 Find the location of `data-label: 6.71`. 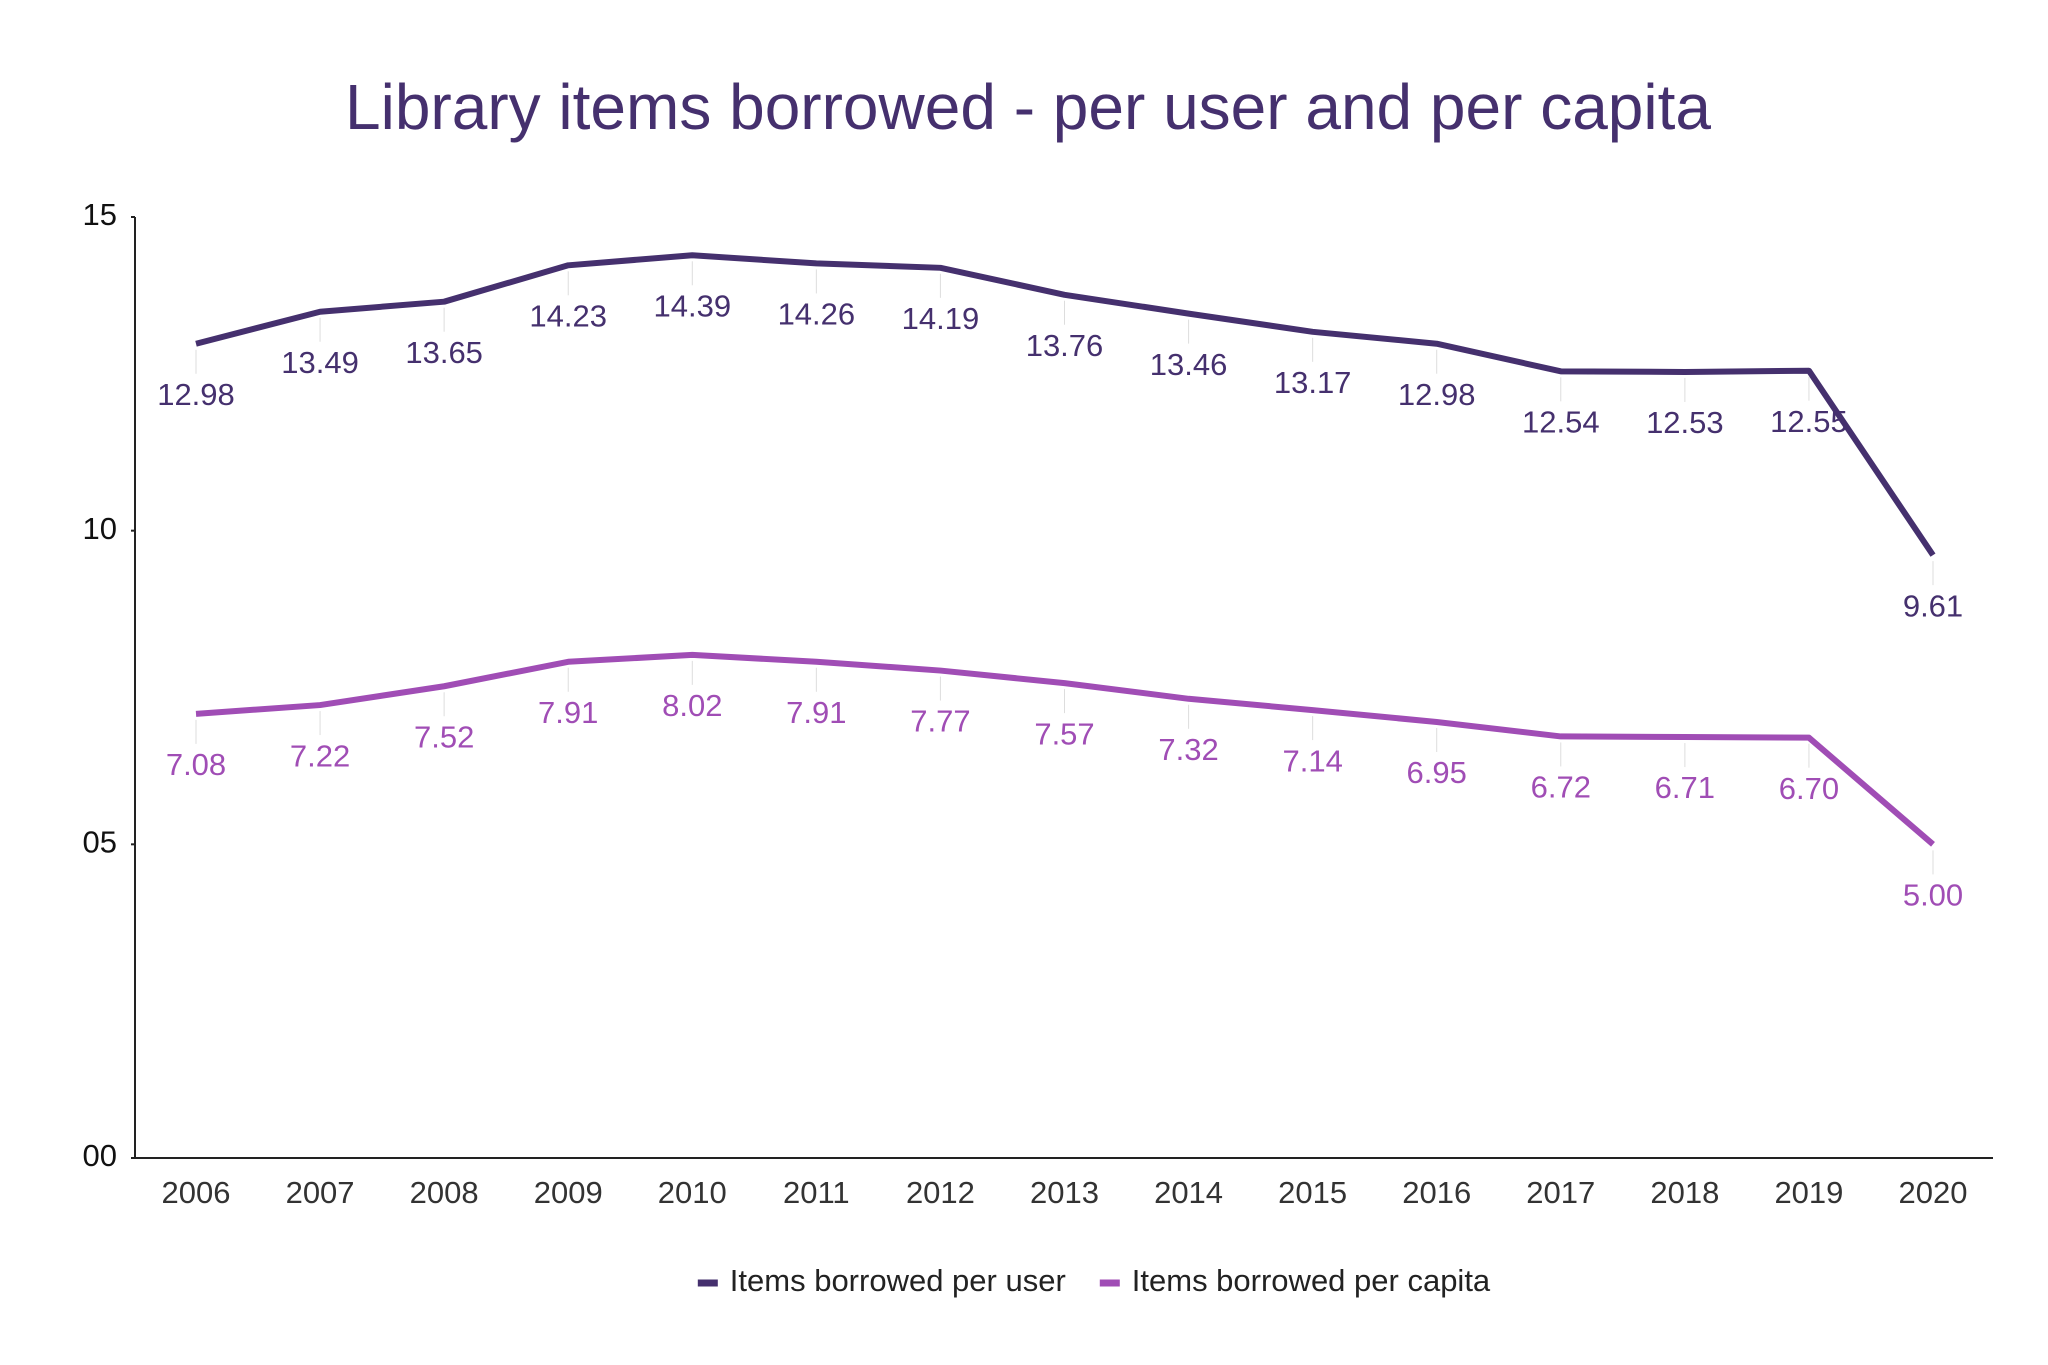

data-label: 6.71 is located at coordinates (1685, 787).